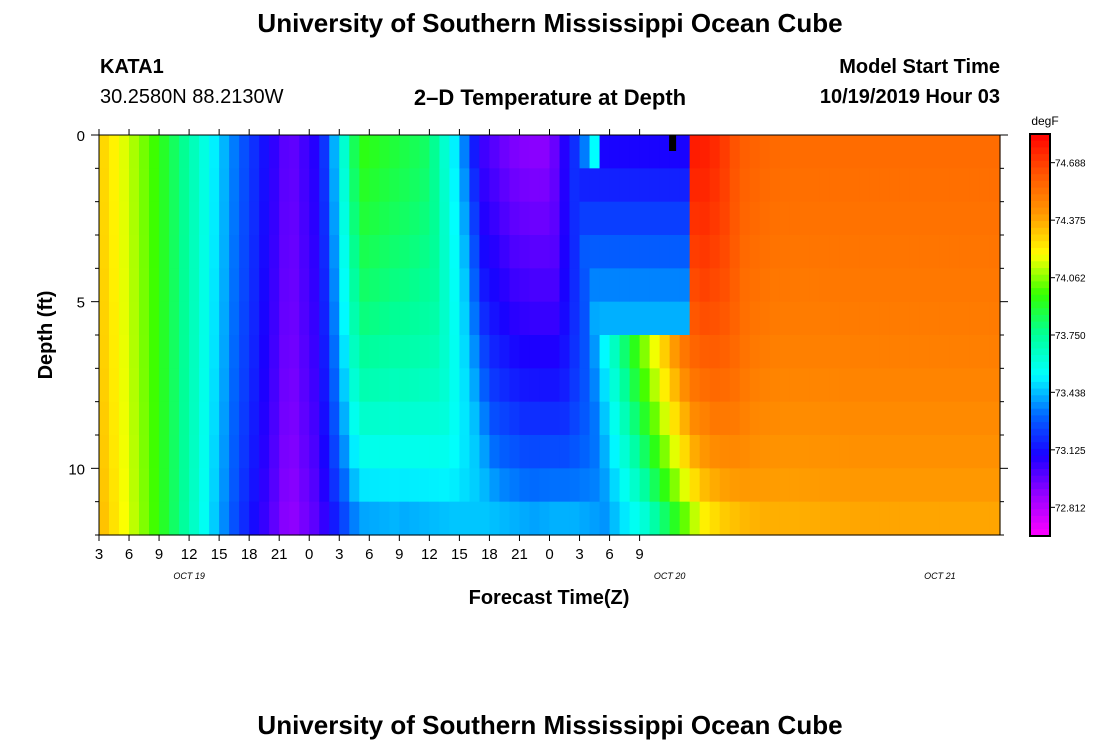  What do you see at coordinates (1070, 164) in the screenshot?
I see `colorbar-tick-label: 74.688` at bounding box center [1070, 164].